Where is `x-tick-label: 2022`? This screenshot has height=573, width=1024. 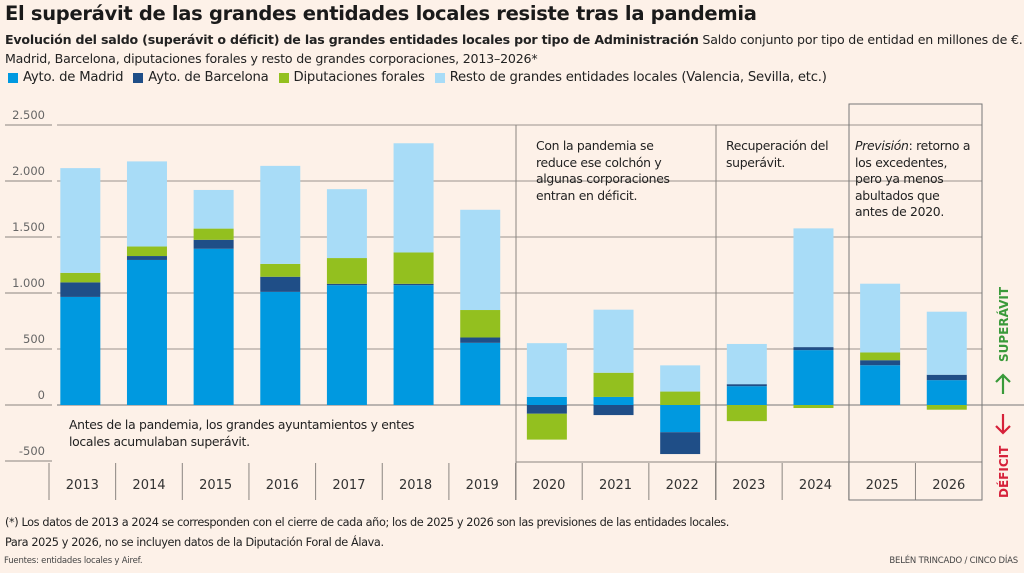 x-tick-label: 2022 is located at coordinates (682, 485).